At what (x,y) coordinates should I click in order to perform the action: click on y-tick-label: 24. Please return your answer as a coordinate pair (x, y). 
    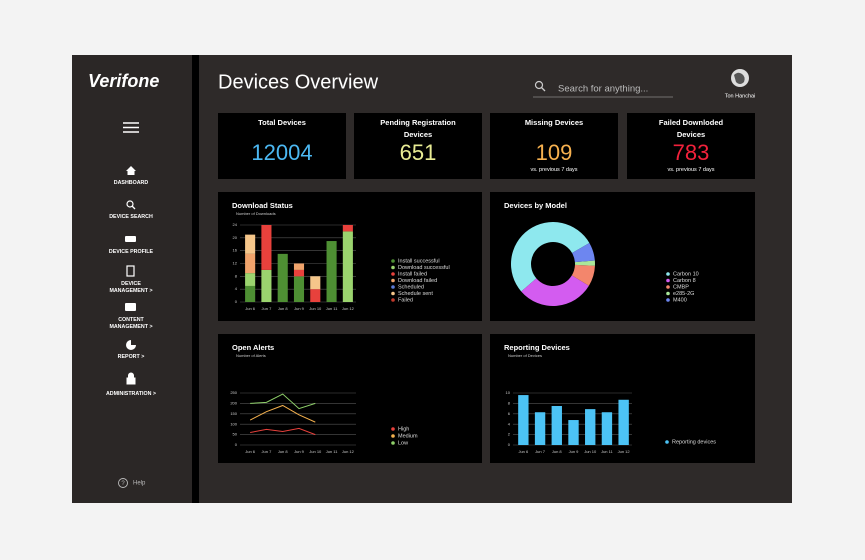
    Looking at the image, I should click on (235, 224).